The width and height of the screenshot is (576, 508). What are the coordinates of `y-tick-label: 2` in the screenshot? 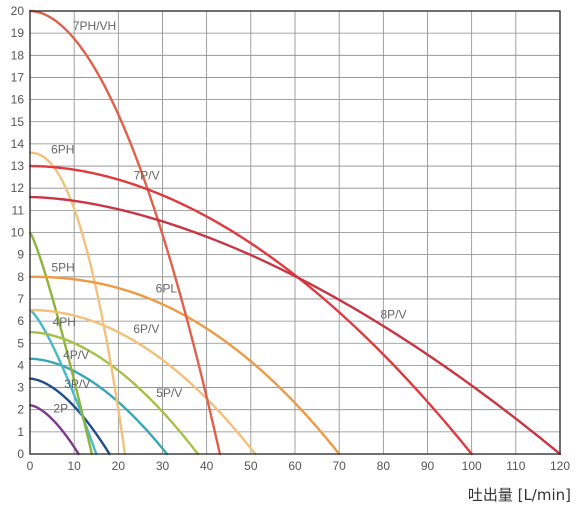 It's located at (20, 410).